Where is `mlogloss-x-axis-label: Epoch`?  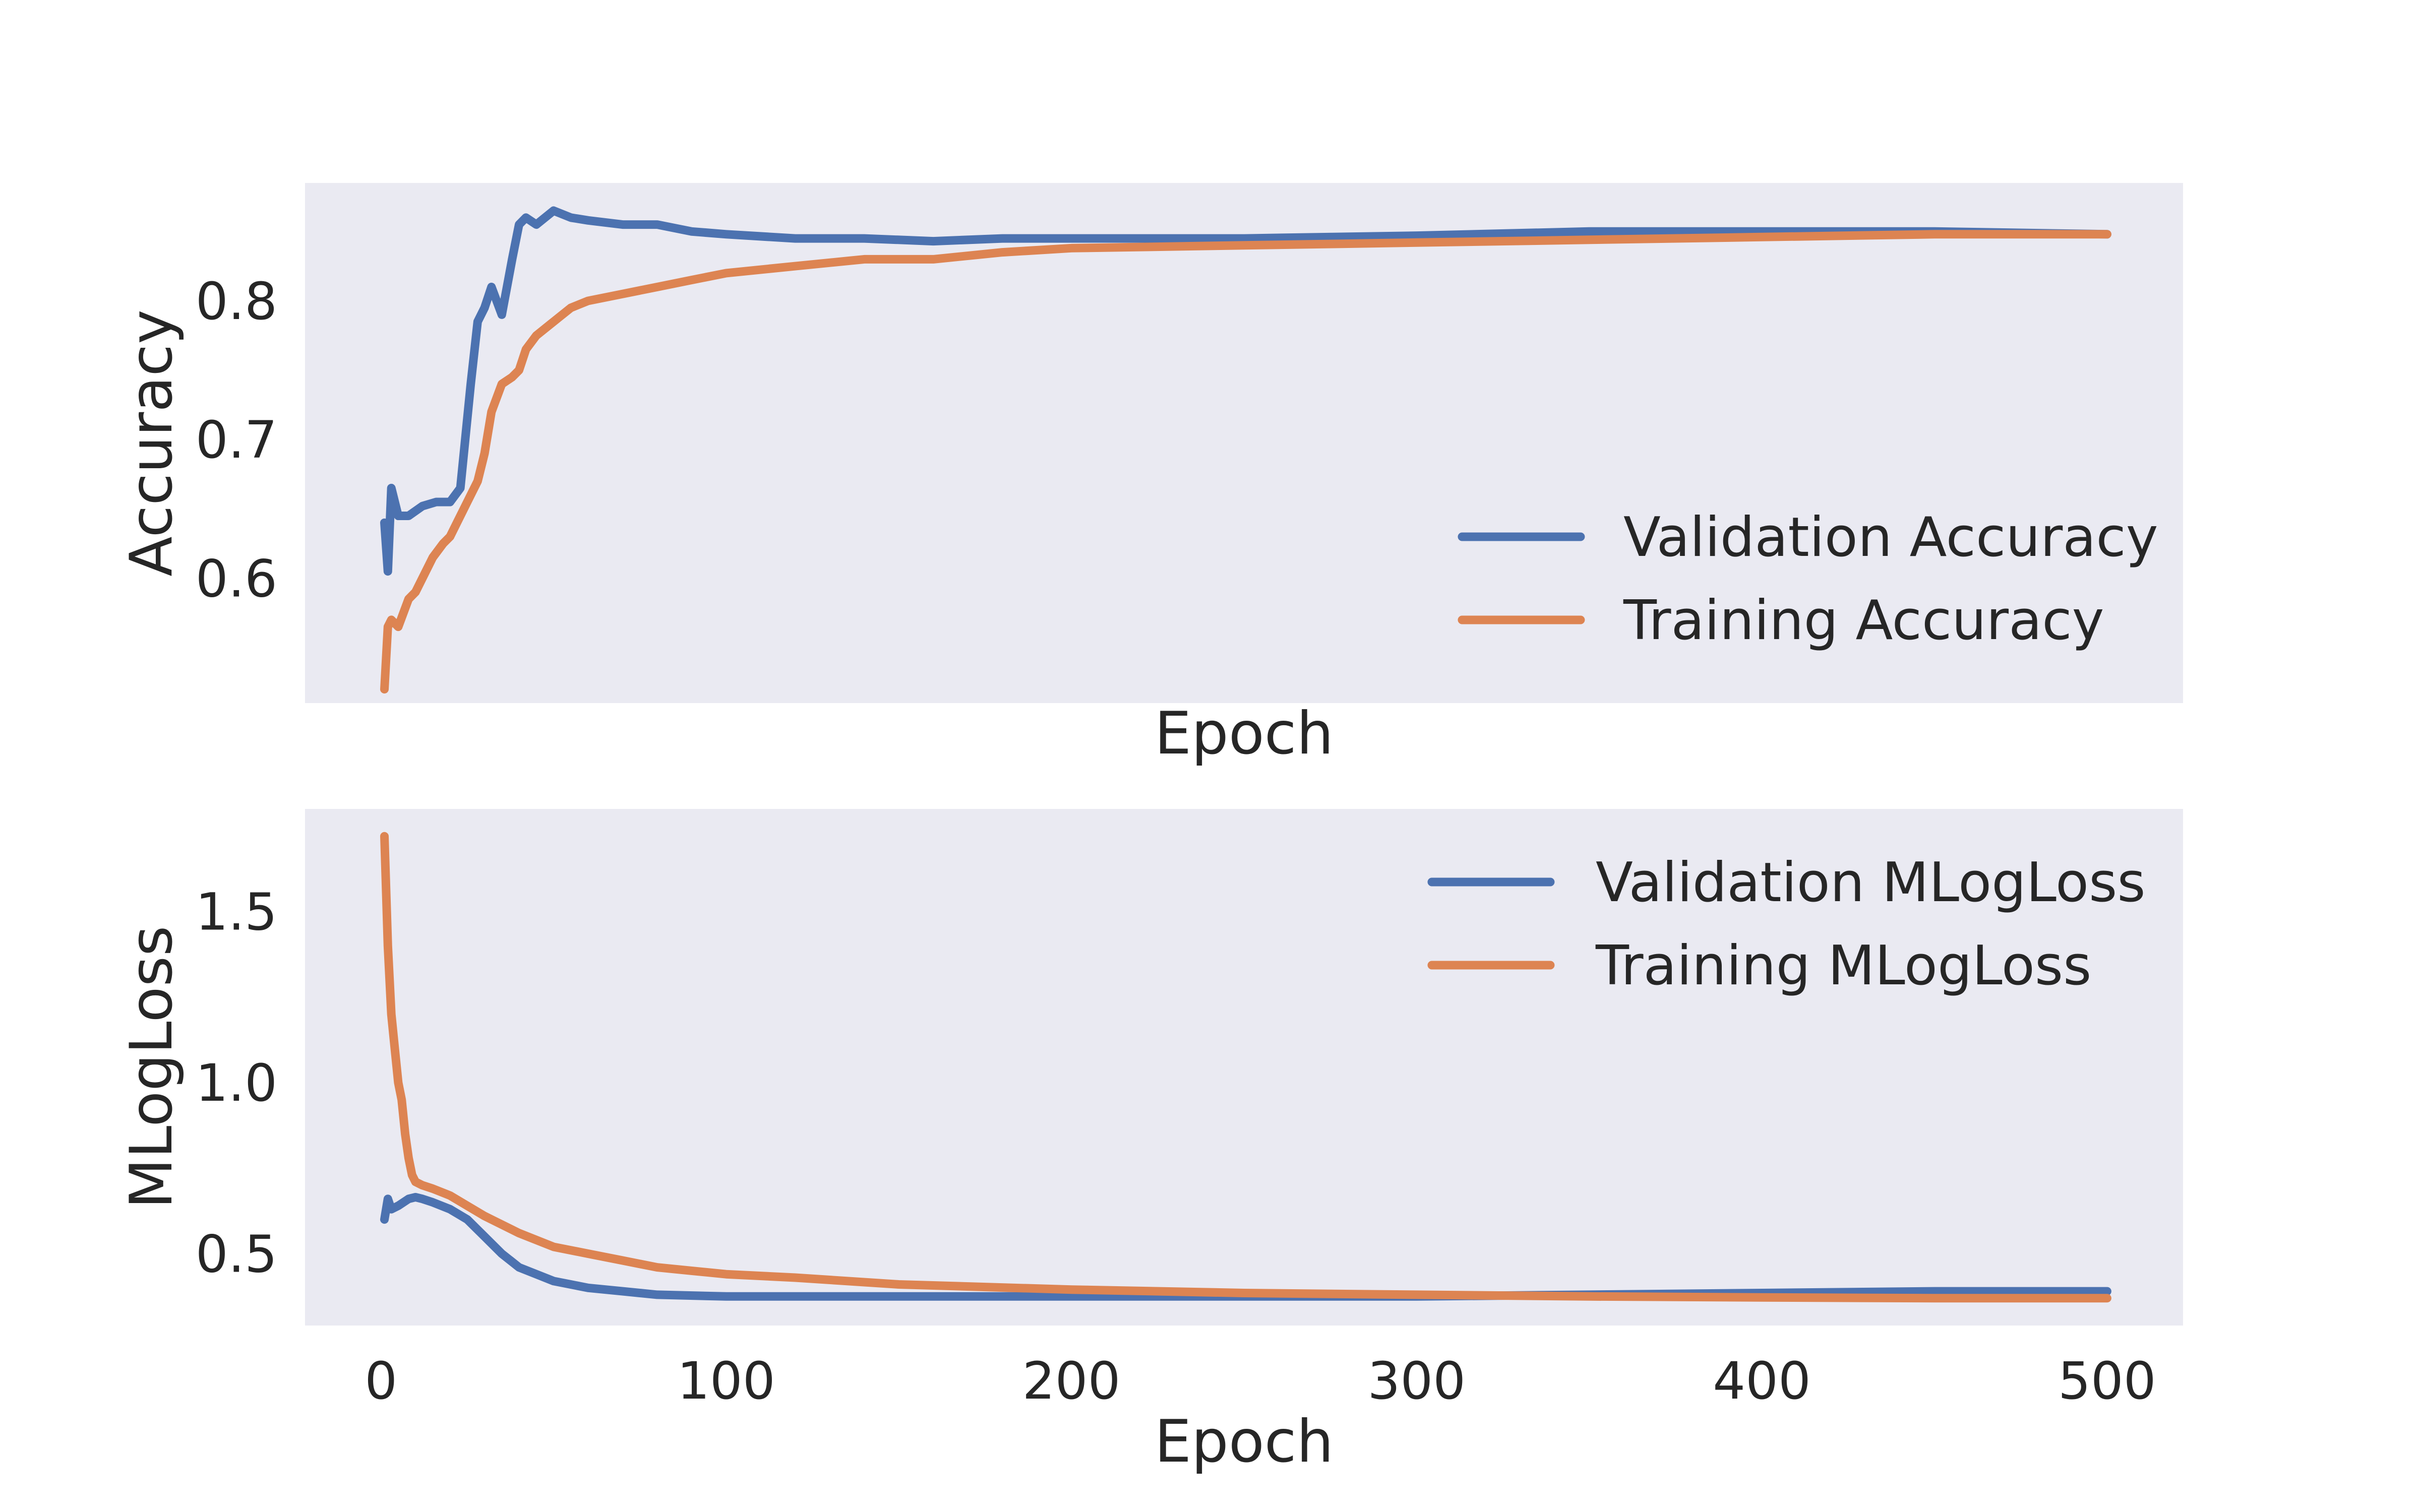 mlogloss-x-axis-label: Epoch is located at coordinates (1244, 1442).